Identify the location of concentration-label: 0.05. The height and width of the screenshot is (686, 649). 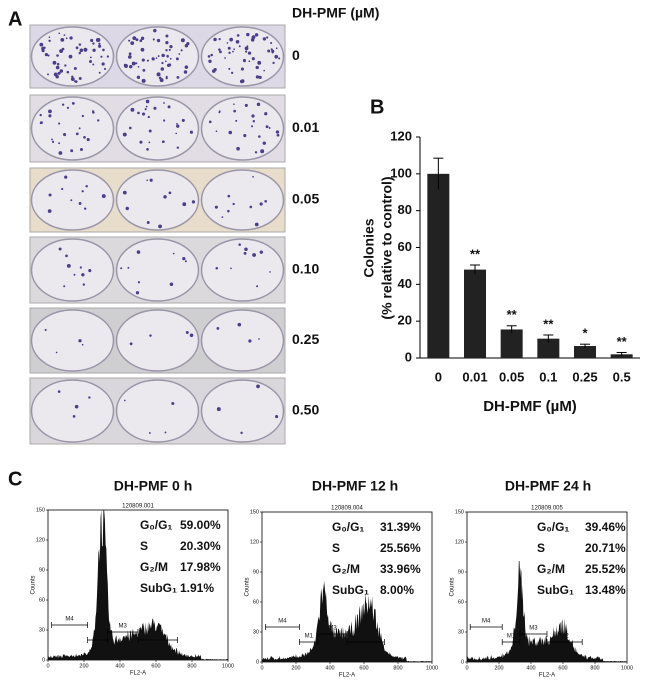
(305, 199).